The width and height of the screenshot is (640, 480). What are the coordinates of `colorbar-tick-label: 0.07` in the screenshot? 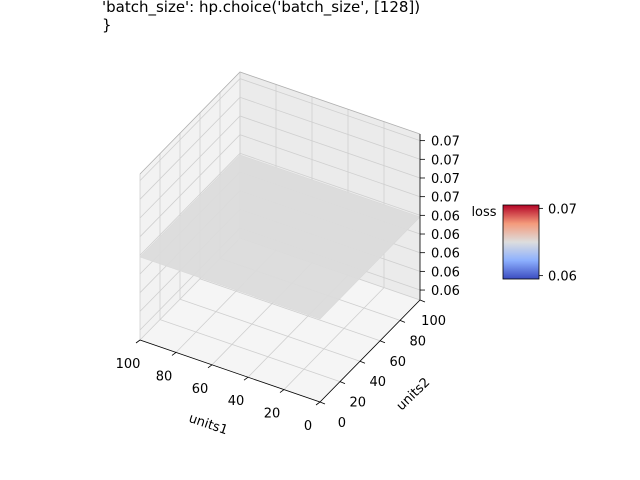 It's located at (562, 209).